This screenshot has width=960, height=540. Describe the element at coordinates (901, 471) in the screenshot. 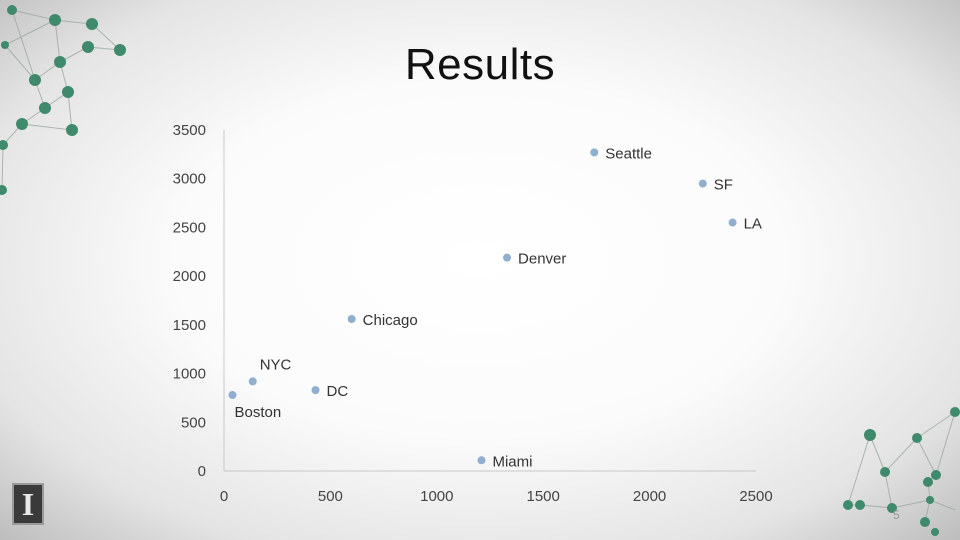

I see `network-decoration-bottom-right` at that location.